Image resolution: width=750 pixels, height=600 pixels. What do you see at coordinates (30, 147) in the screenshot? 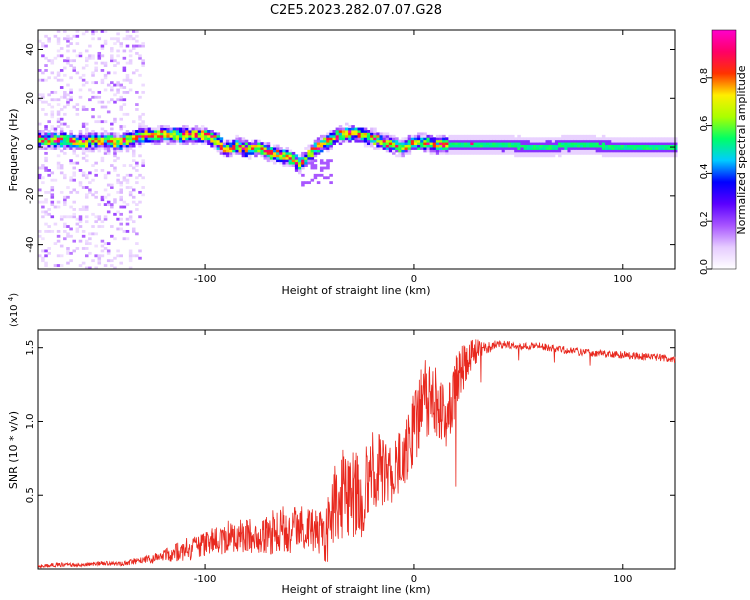
I see `spectrogram-y-tick-label: 0` at bounding box center [30, 147].